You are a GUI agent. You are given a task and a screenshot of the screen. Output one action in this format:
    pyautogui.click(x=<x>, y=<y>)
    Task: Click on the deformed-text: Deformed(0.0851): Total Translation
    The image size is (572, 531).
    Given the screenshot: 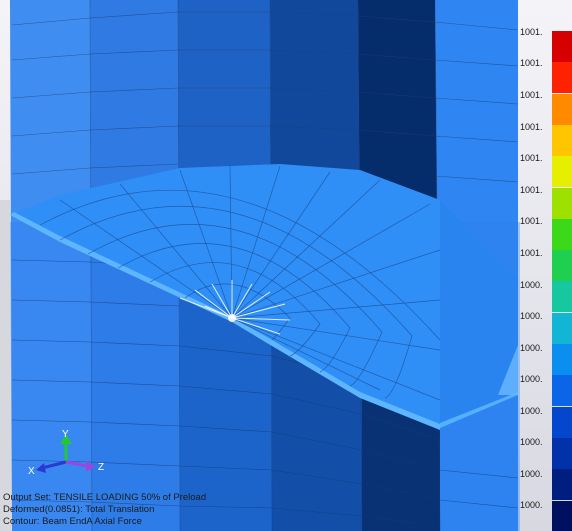 What is the action you would take?
    pyautogui.click(x=79, y=509)
    